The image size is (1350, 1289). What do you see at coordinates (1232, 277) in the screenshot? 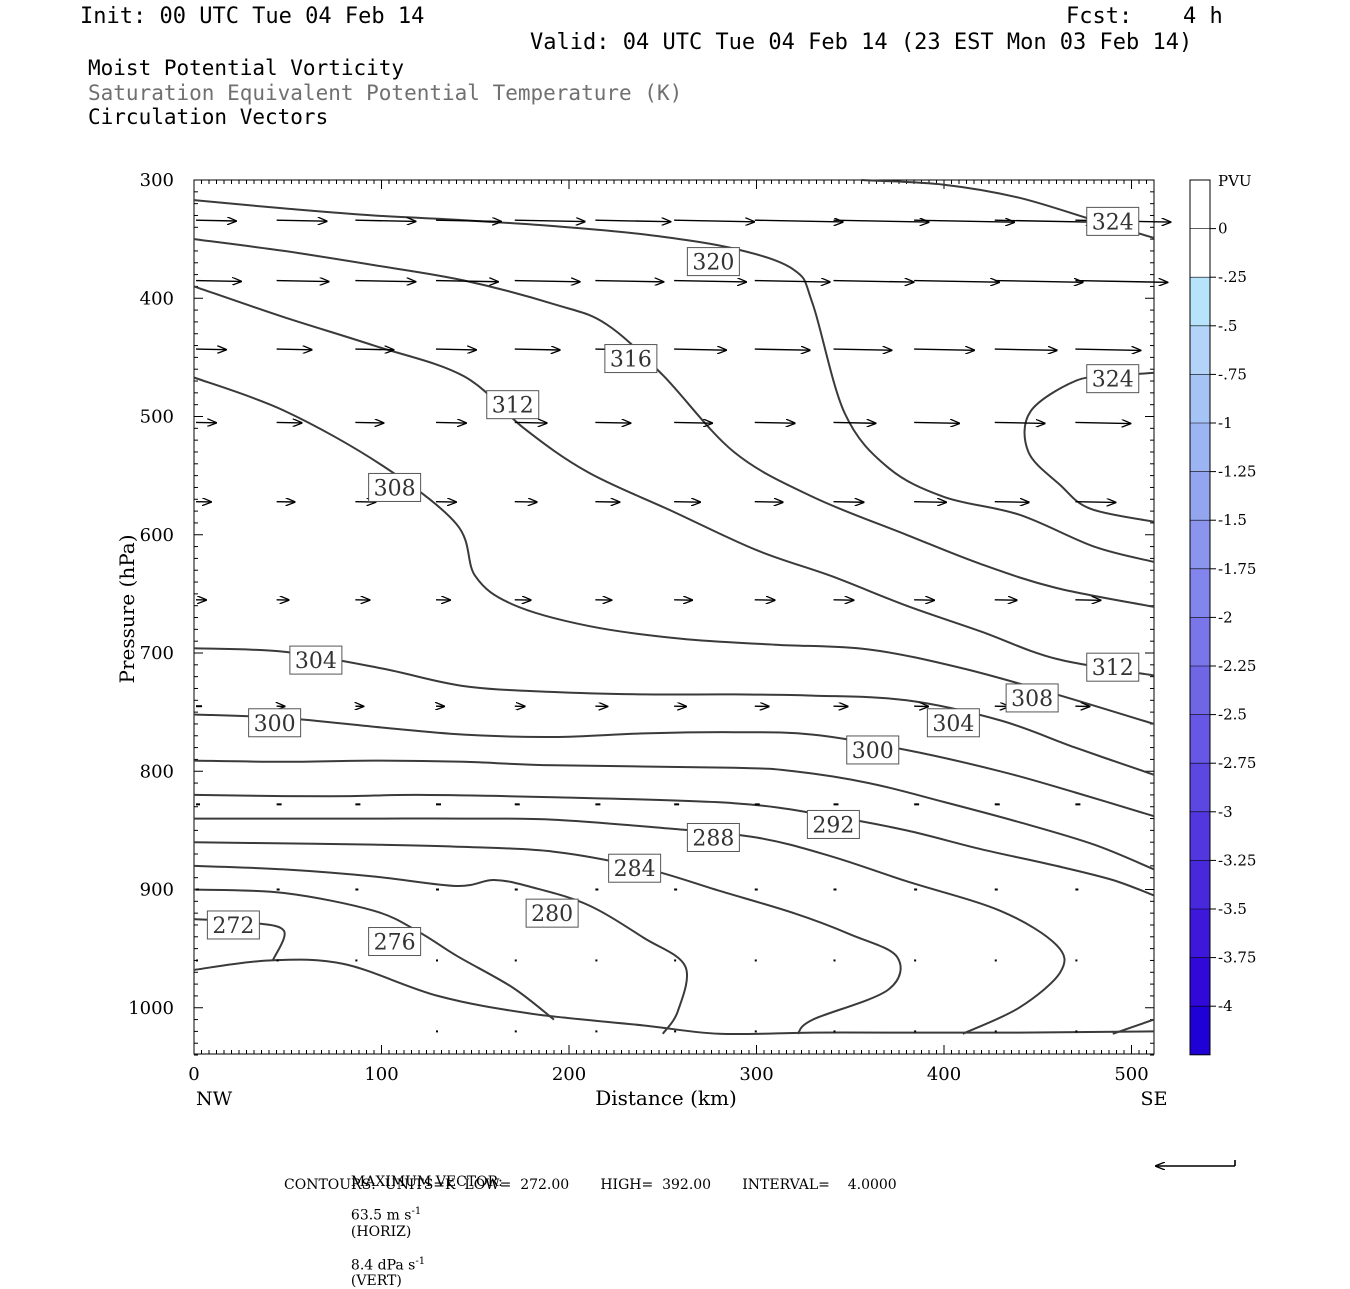
I see `colorbar-label: -.25` at bounding box center [1232, 277].